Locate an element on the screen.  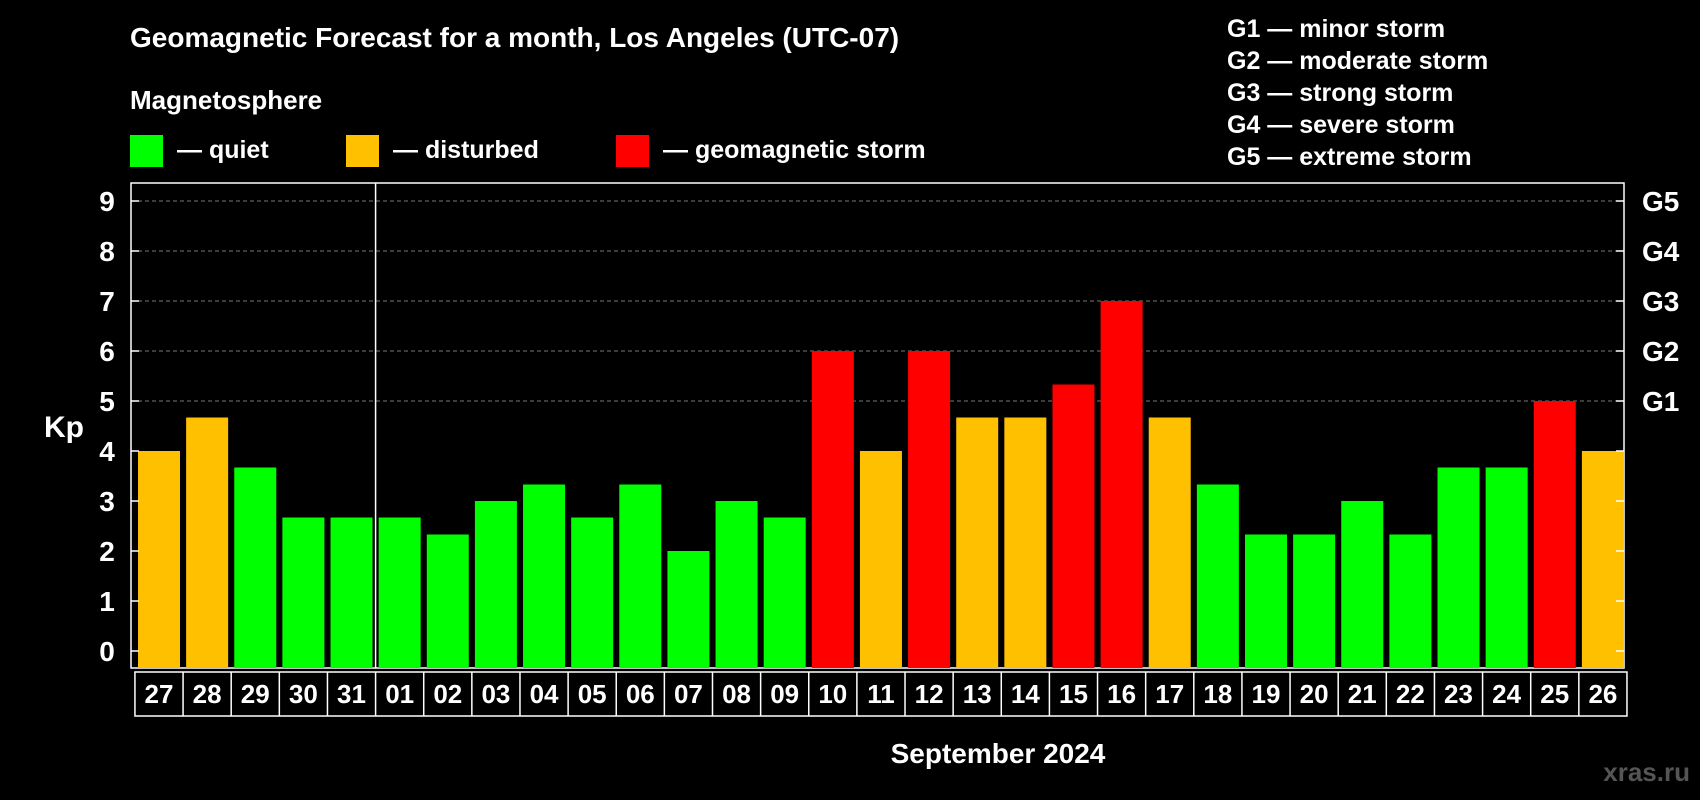
storm-scale-g4: G4 — severe storm is located at coordinates (1341, 125).